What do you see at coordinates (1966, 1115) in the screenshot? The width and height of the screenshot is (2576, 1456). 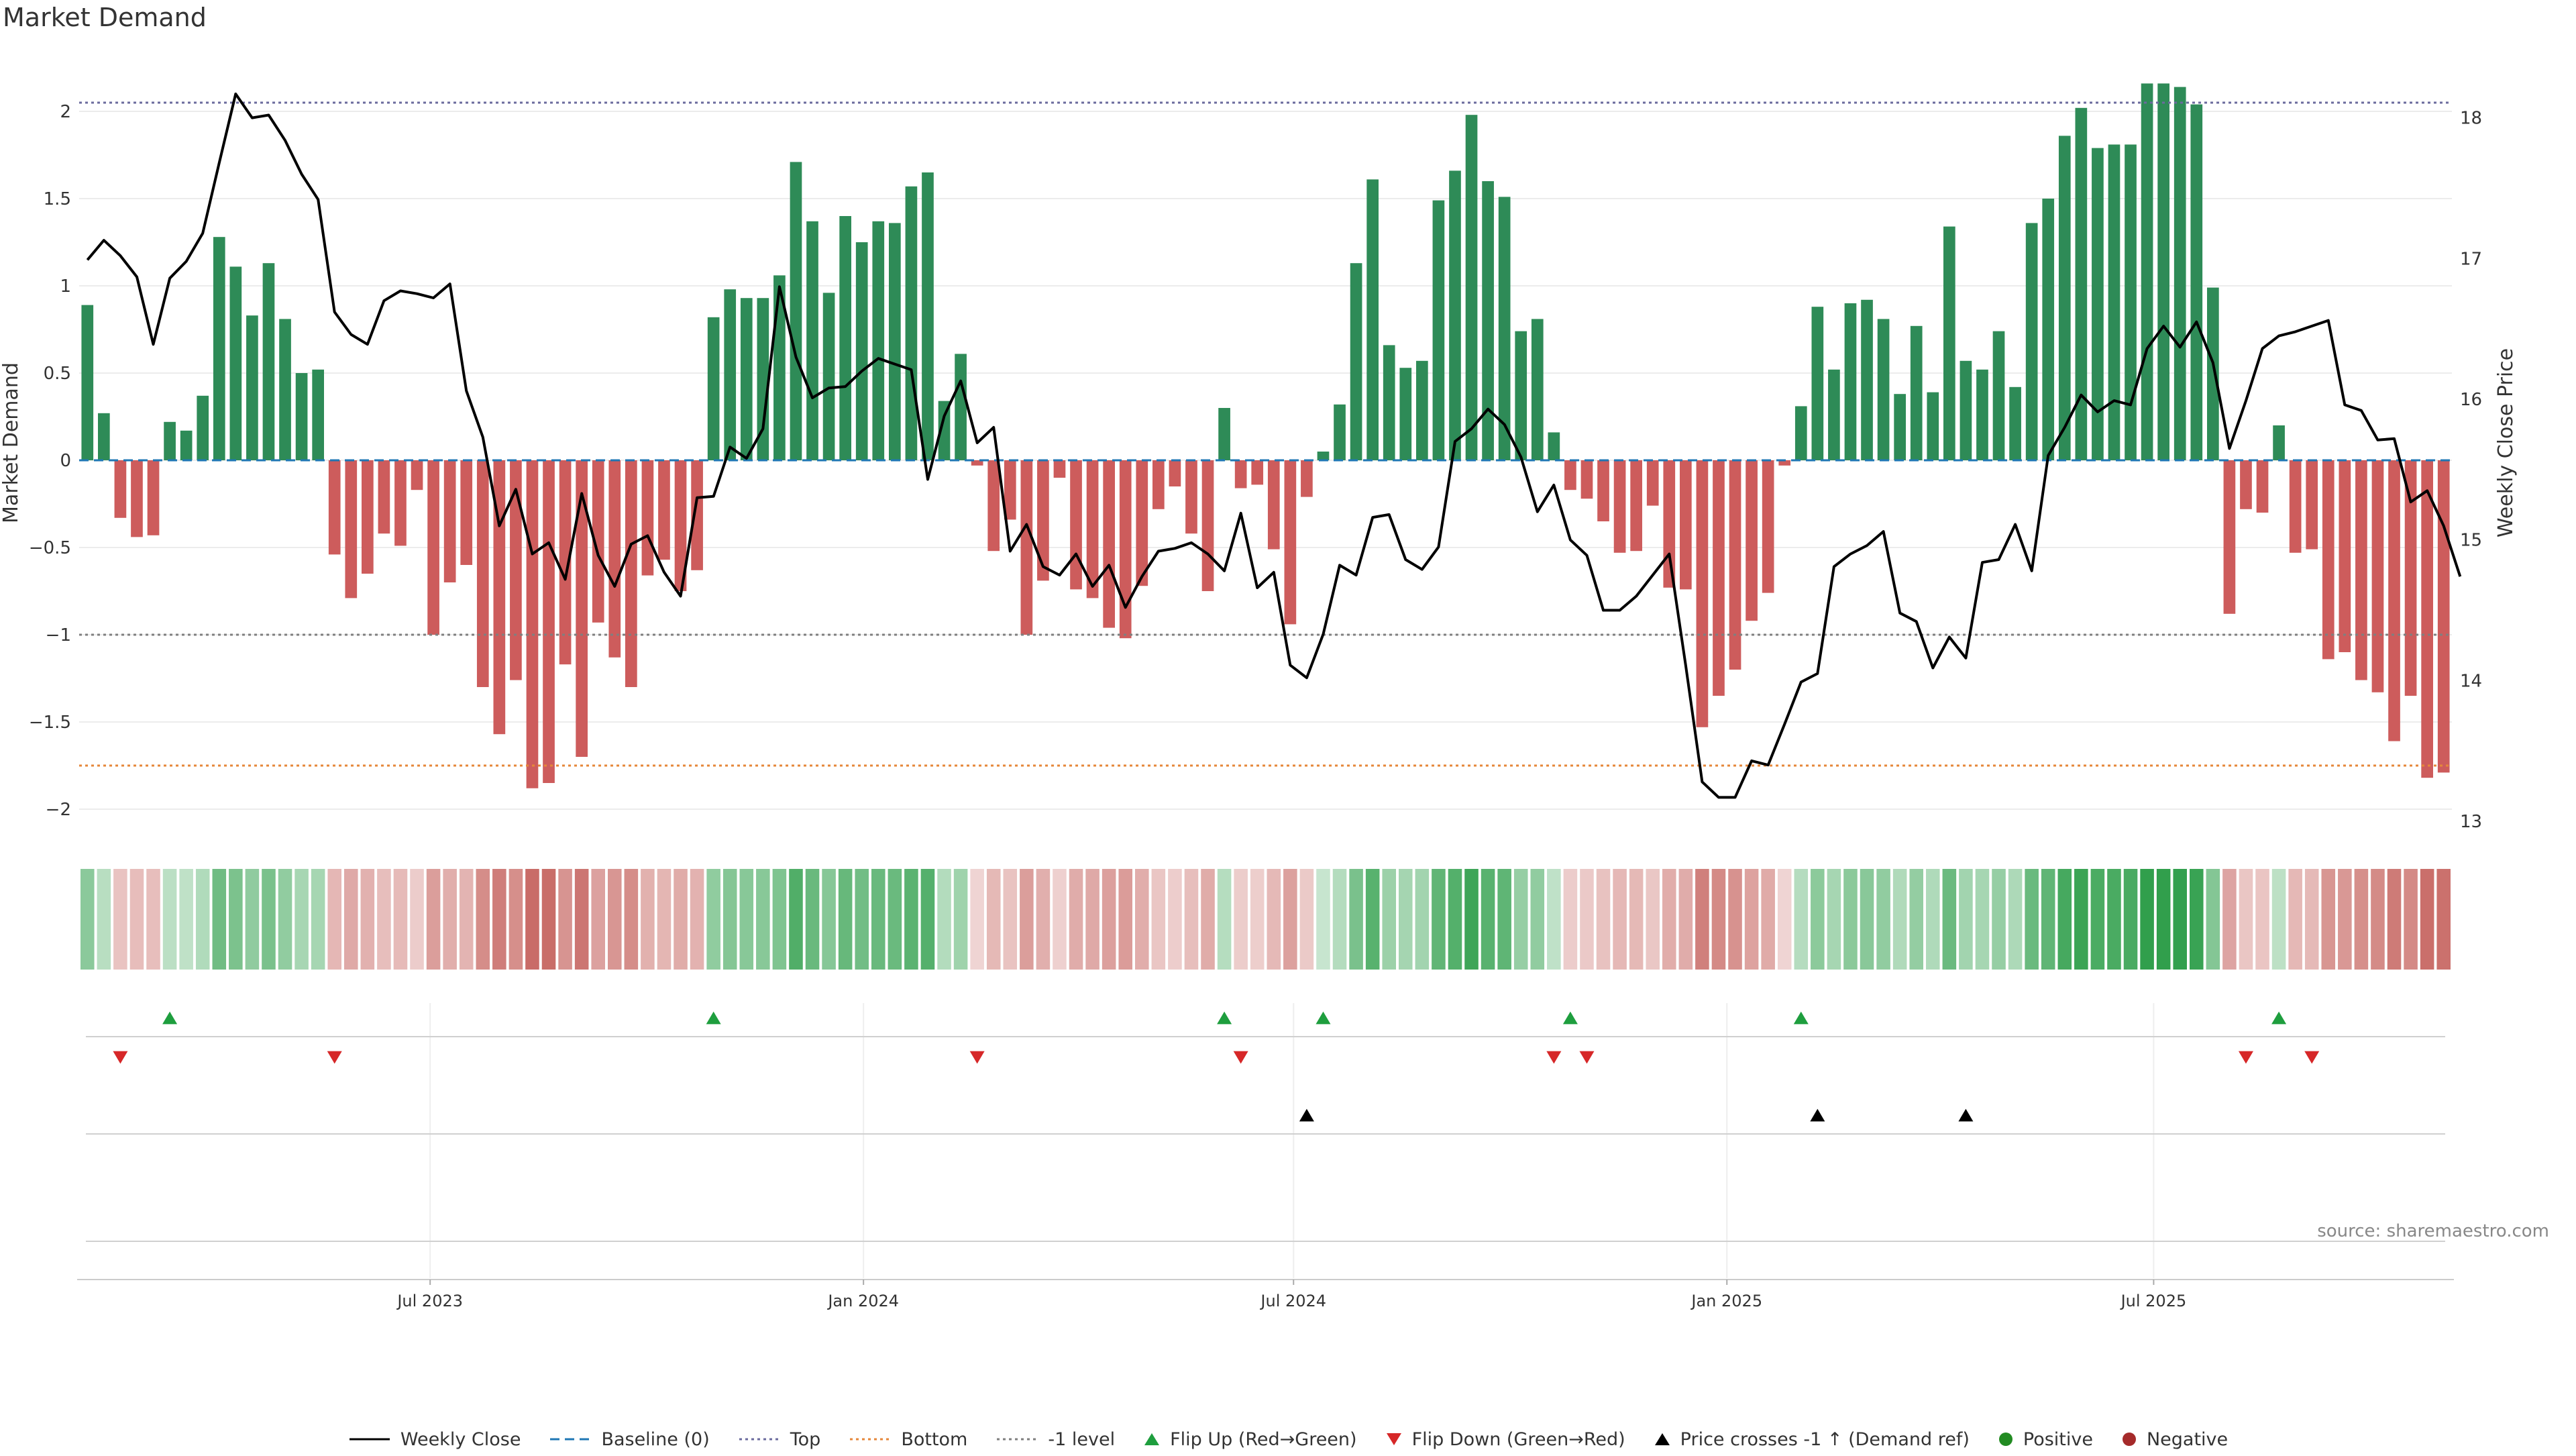 I see `price-cross-marker` at bounding box center [1966, 1115].